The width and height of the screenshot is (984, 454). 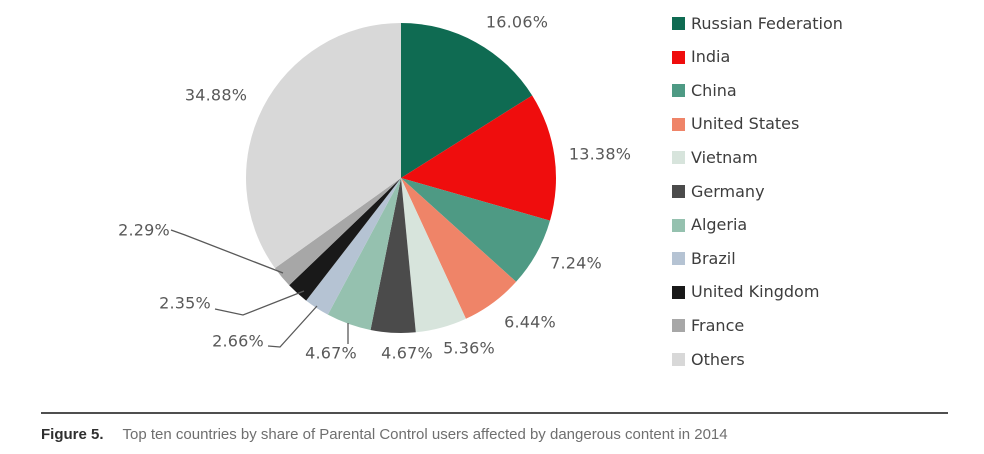 What do you see at coordinates (724, 157) in the screenshot?
I see `legend-label-vietnam: Vietnam` at bounding box center [724, 157].